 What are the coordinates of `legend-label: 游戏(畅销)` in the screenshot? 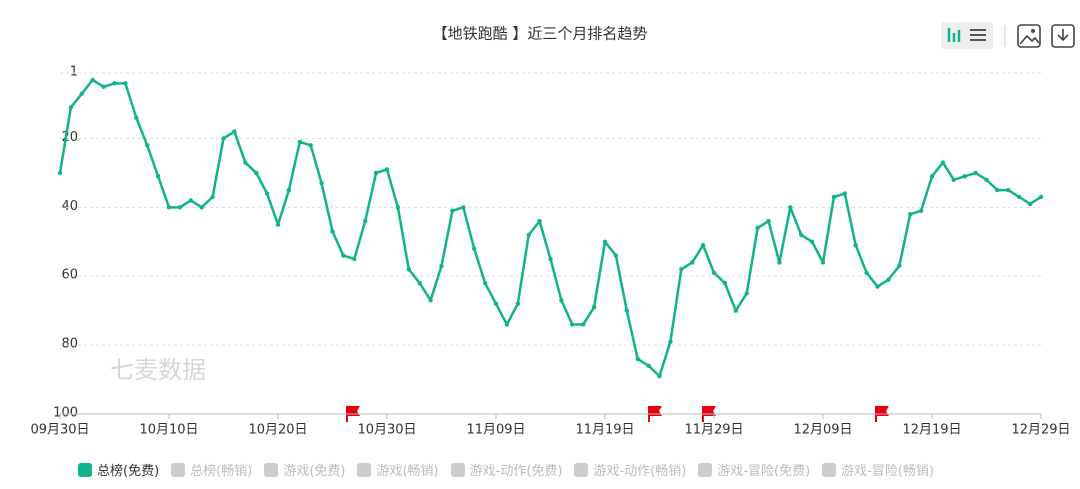 It's located at (407, 471).